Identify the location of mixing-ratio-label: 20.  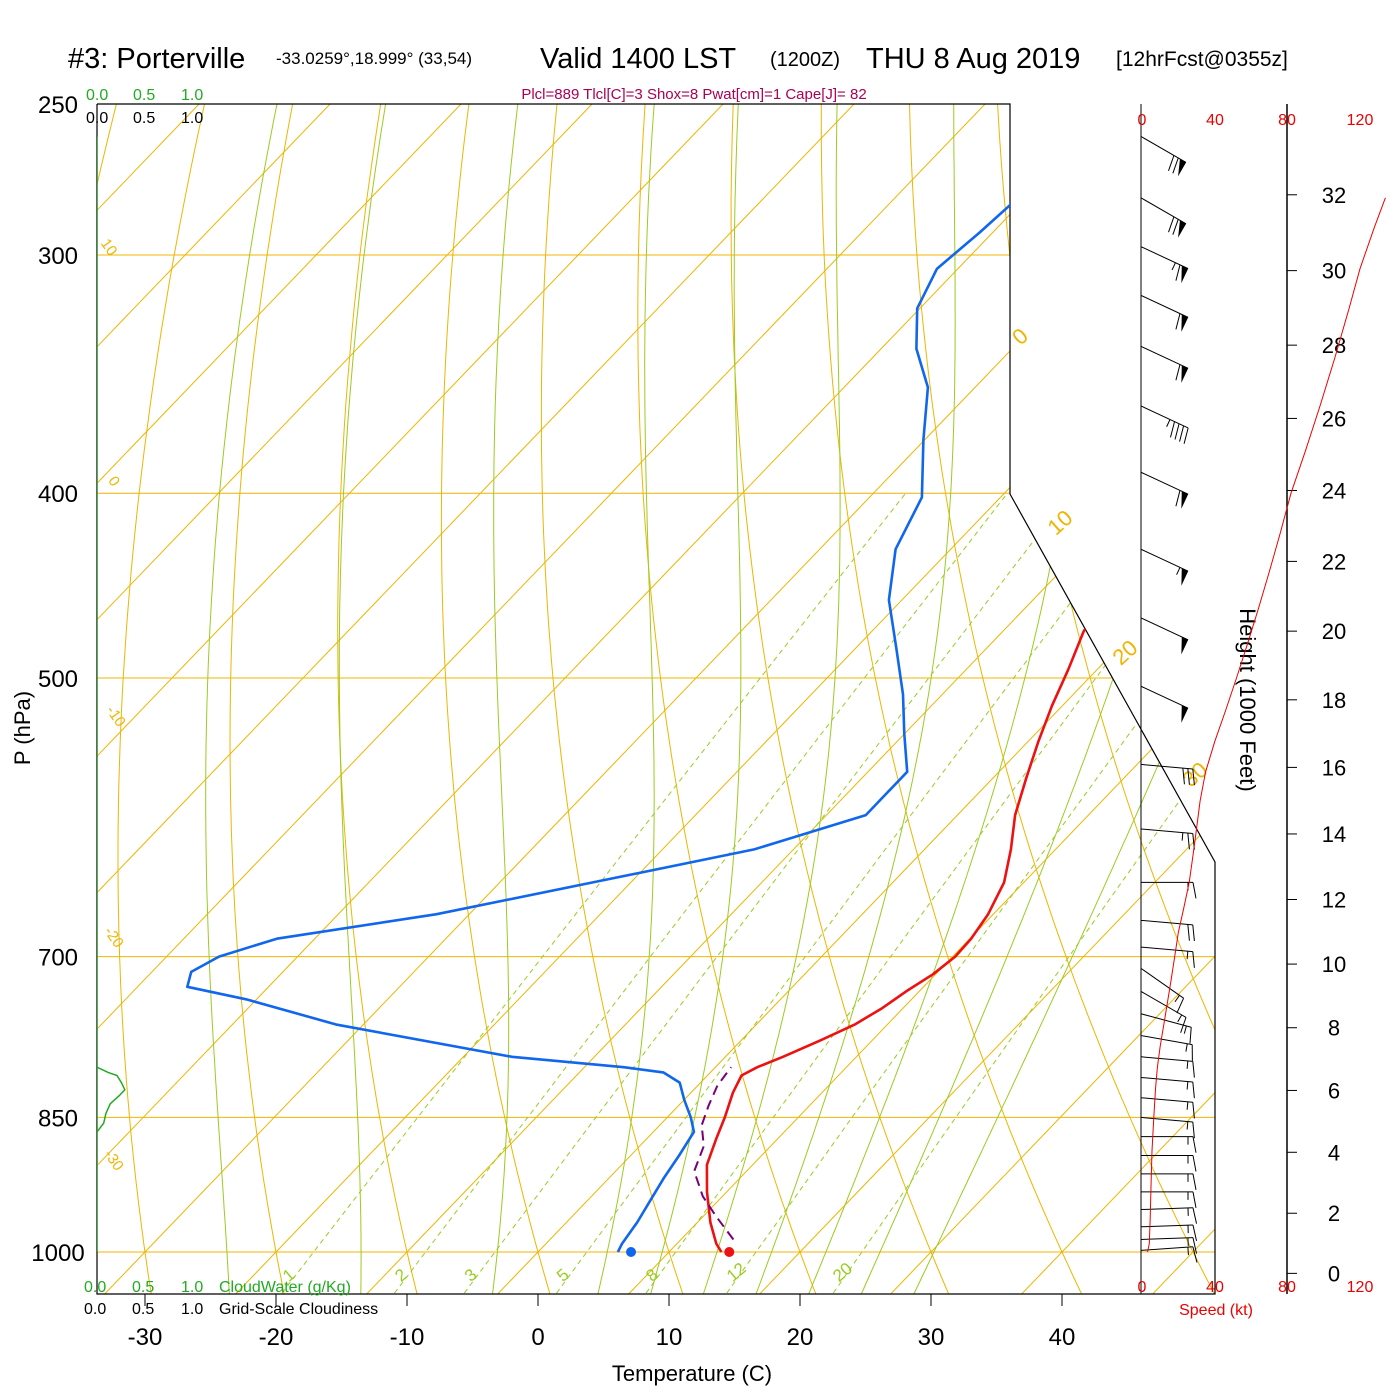
(842, 1272).